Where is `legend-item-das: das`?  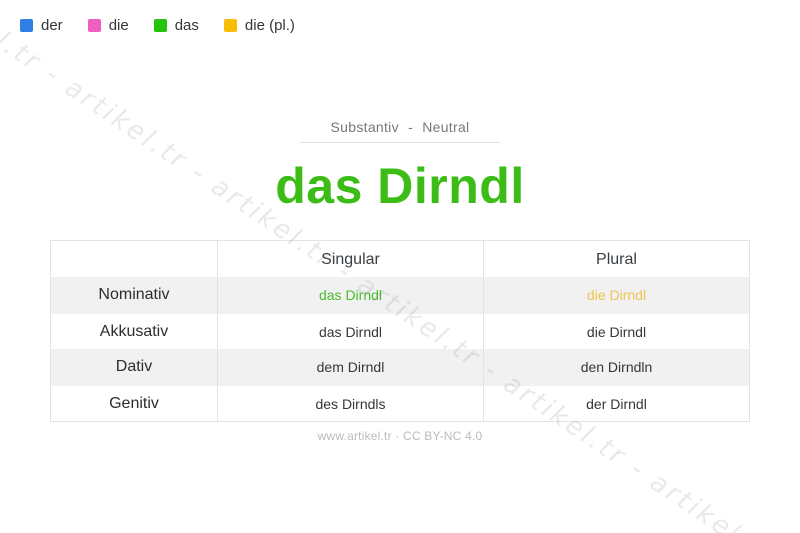 legend-item-das: das is located at coordinates (176, 25).